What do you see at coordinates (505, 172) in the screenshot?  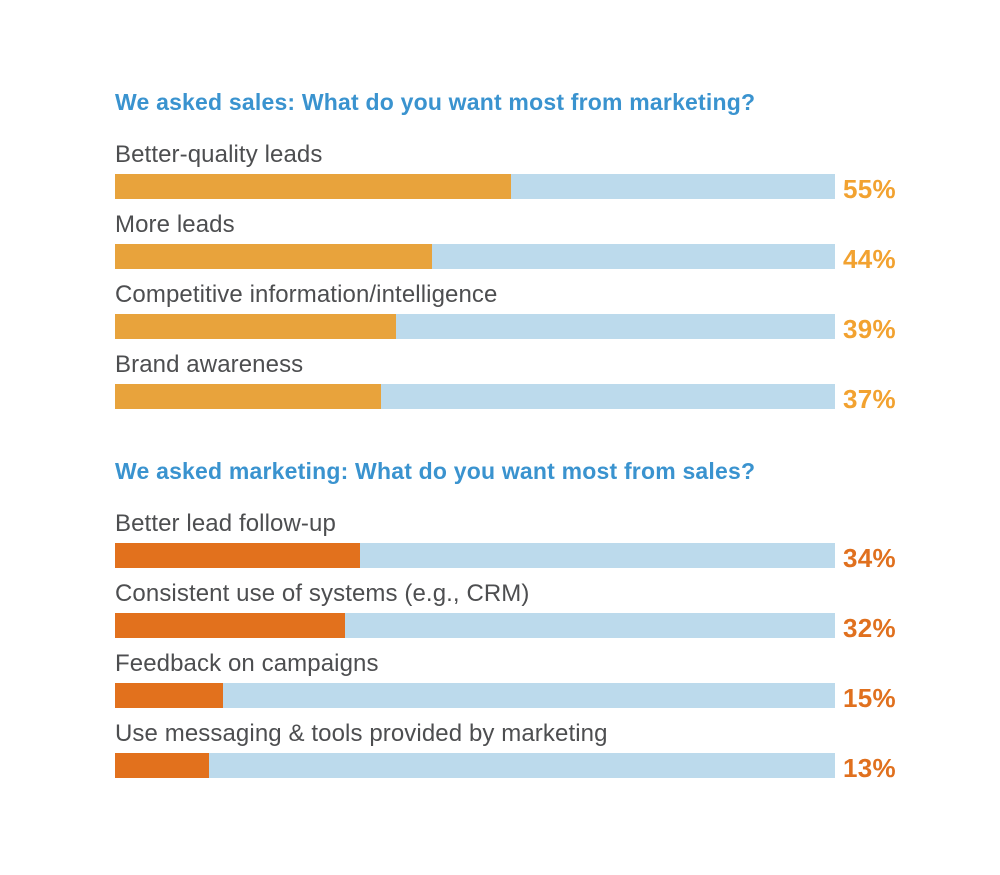 I see `bar-row: Better-quality leads 55%` at bounding box center [505, 172].